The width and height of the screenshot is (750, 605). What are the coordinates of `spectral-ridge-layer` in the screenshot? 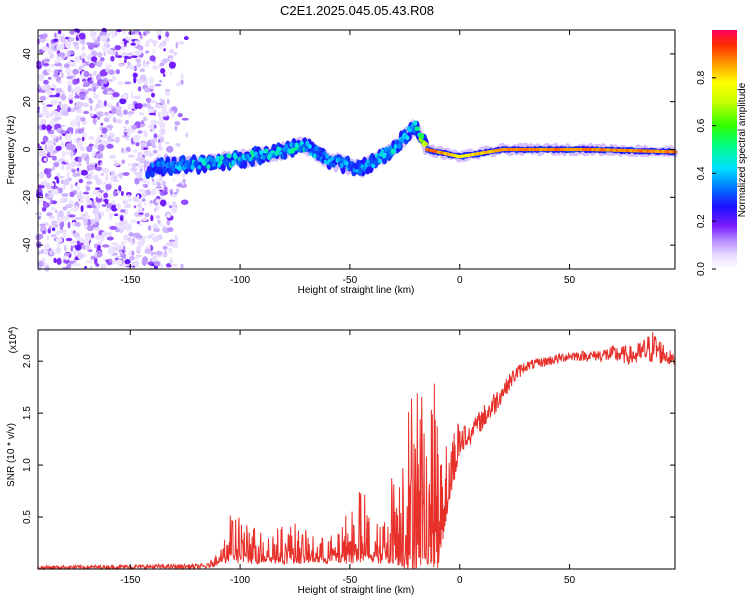 It's located at (411, 149).